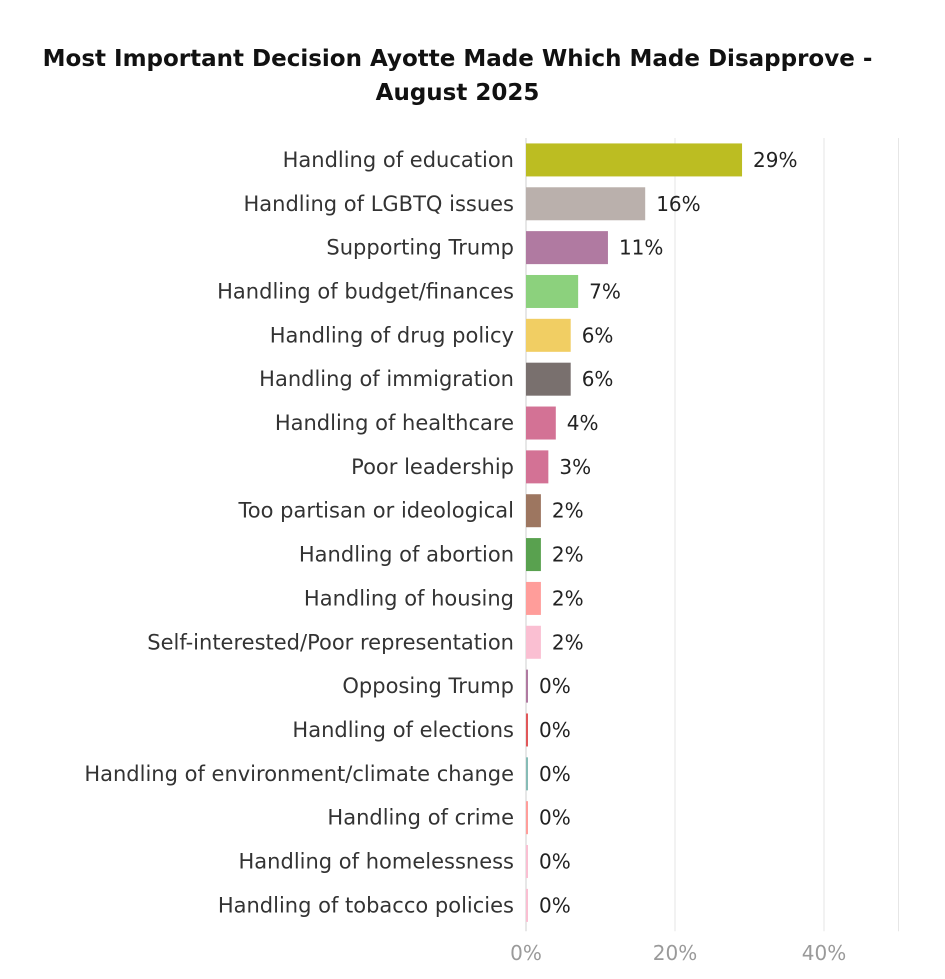 Image resolution: width=945 pixels, height=979 pixels. What do you see at coordinates (403, 730) in the screenshot?
I see `category-label: Handling of elections` at bounding box center [403, 730].